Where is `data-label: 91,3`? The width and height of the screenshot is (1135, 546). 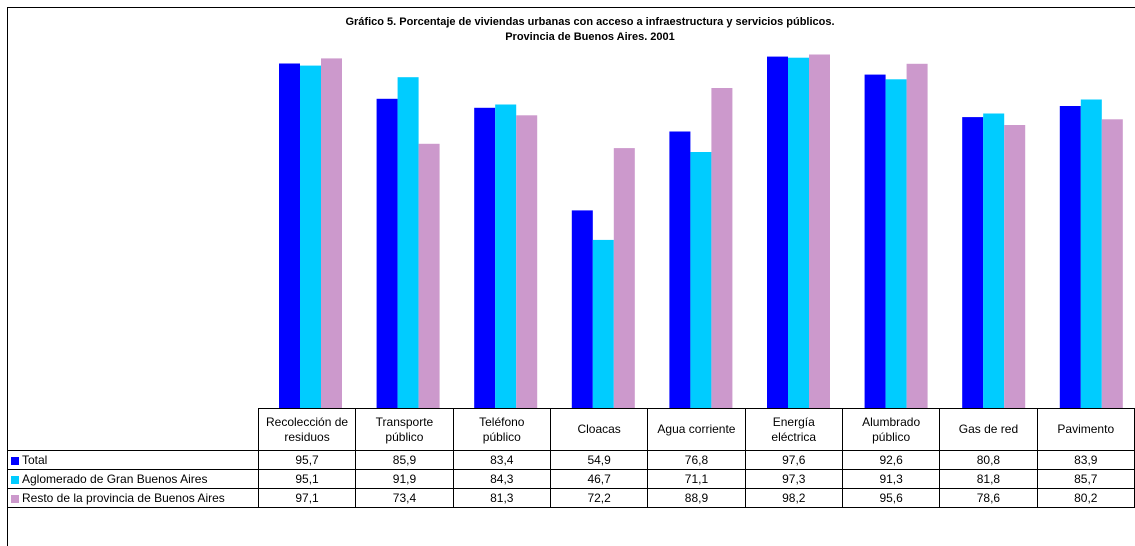
data-label: 91,3 is located at coordinates (891, 479).